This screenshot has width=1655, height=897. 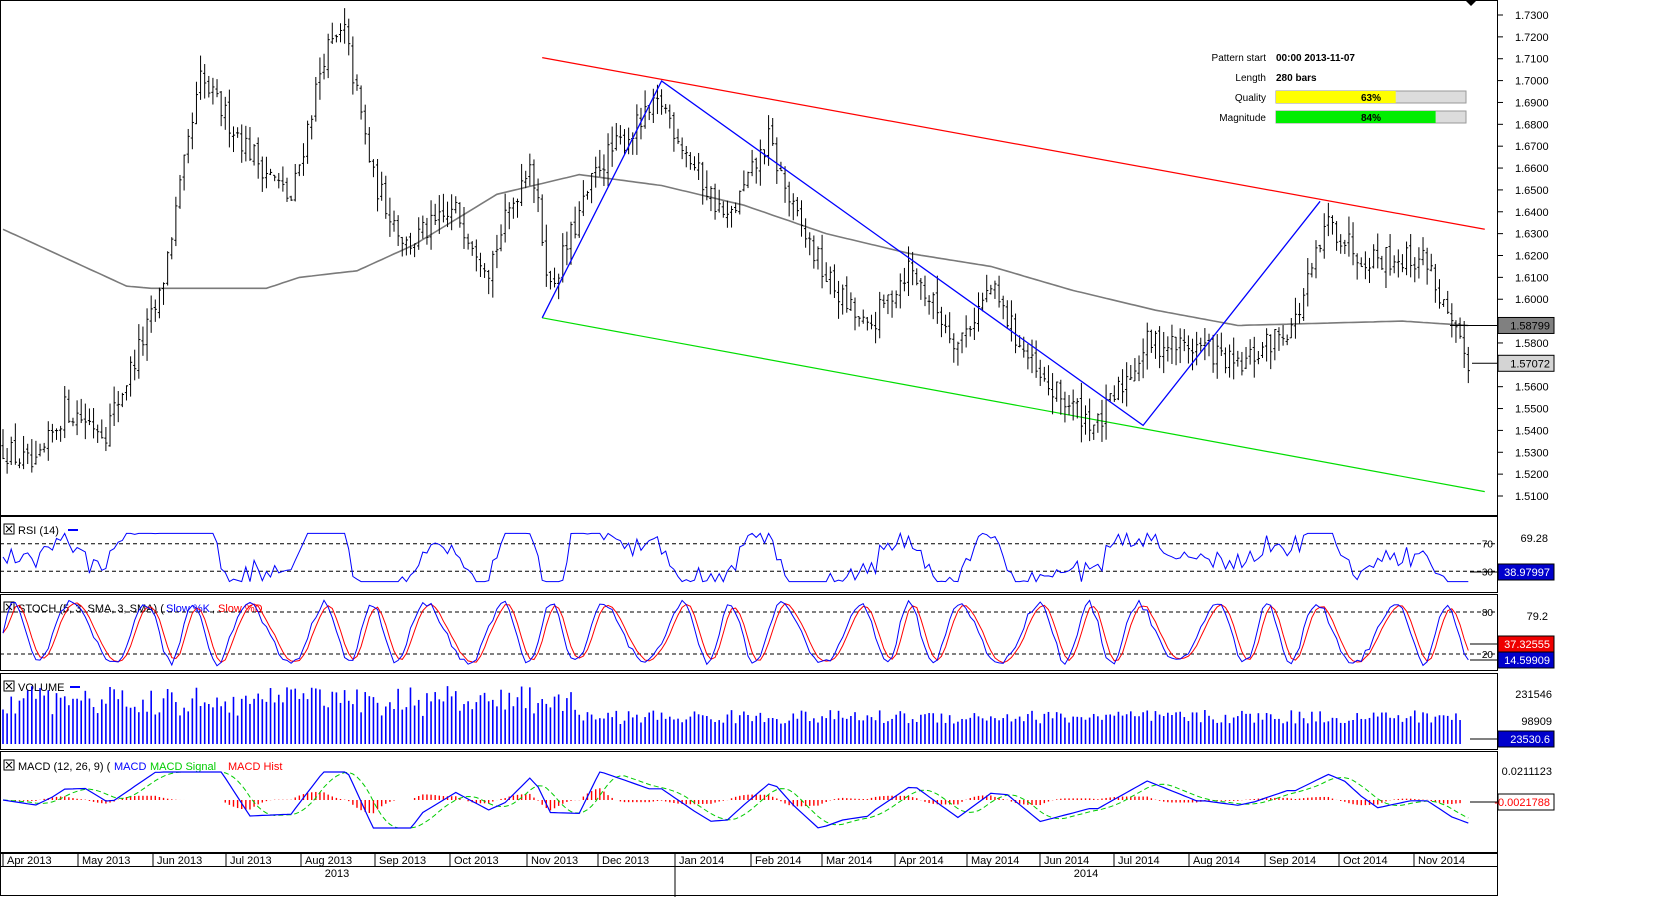 What do you see at coordinates (1532, 169) in the screenshot?
I see `price-tick-label: 1.6600` at bounding box center [1532, 169].